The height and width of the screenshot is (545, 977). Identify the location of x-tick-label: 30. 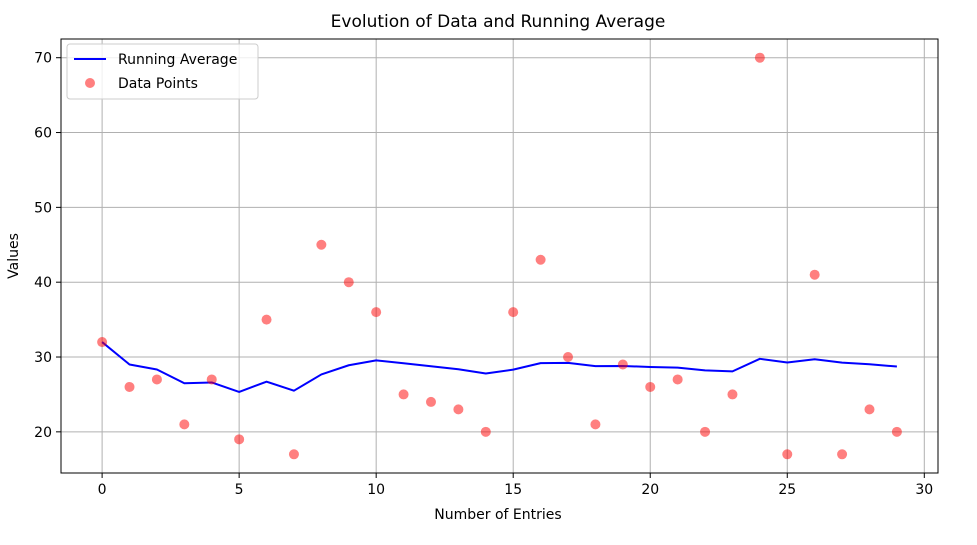
(924, 490).